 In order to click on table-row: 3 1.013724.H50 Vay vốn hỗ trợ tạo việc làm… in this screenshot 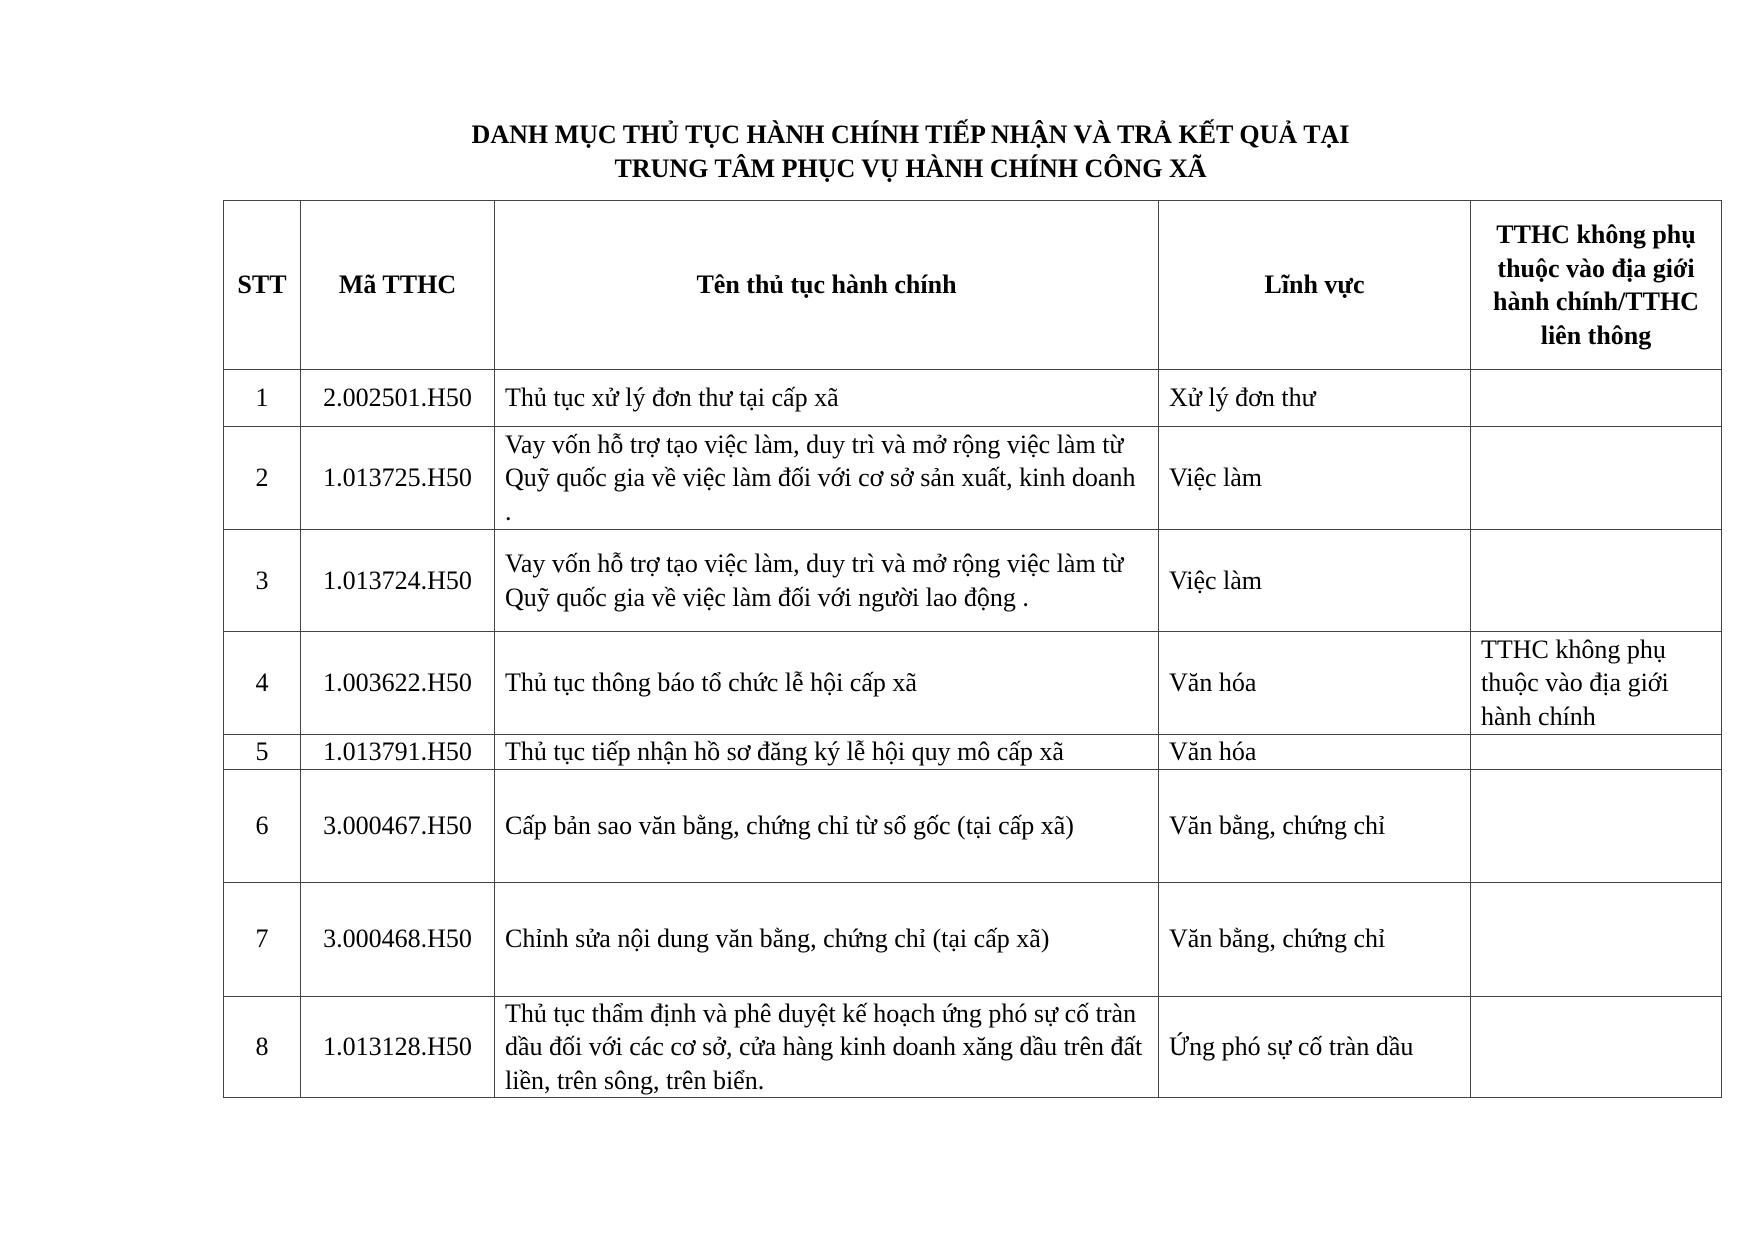, I will do `click(972, 580)`.